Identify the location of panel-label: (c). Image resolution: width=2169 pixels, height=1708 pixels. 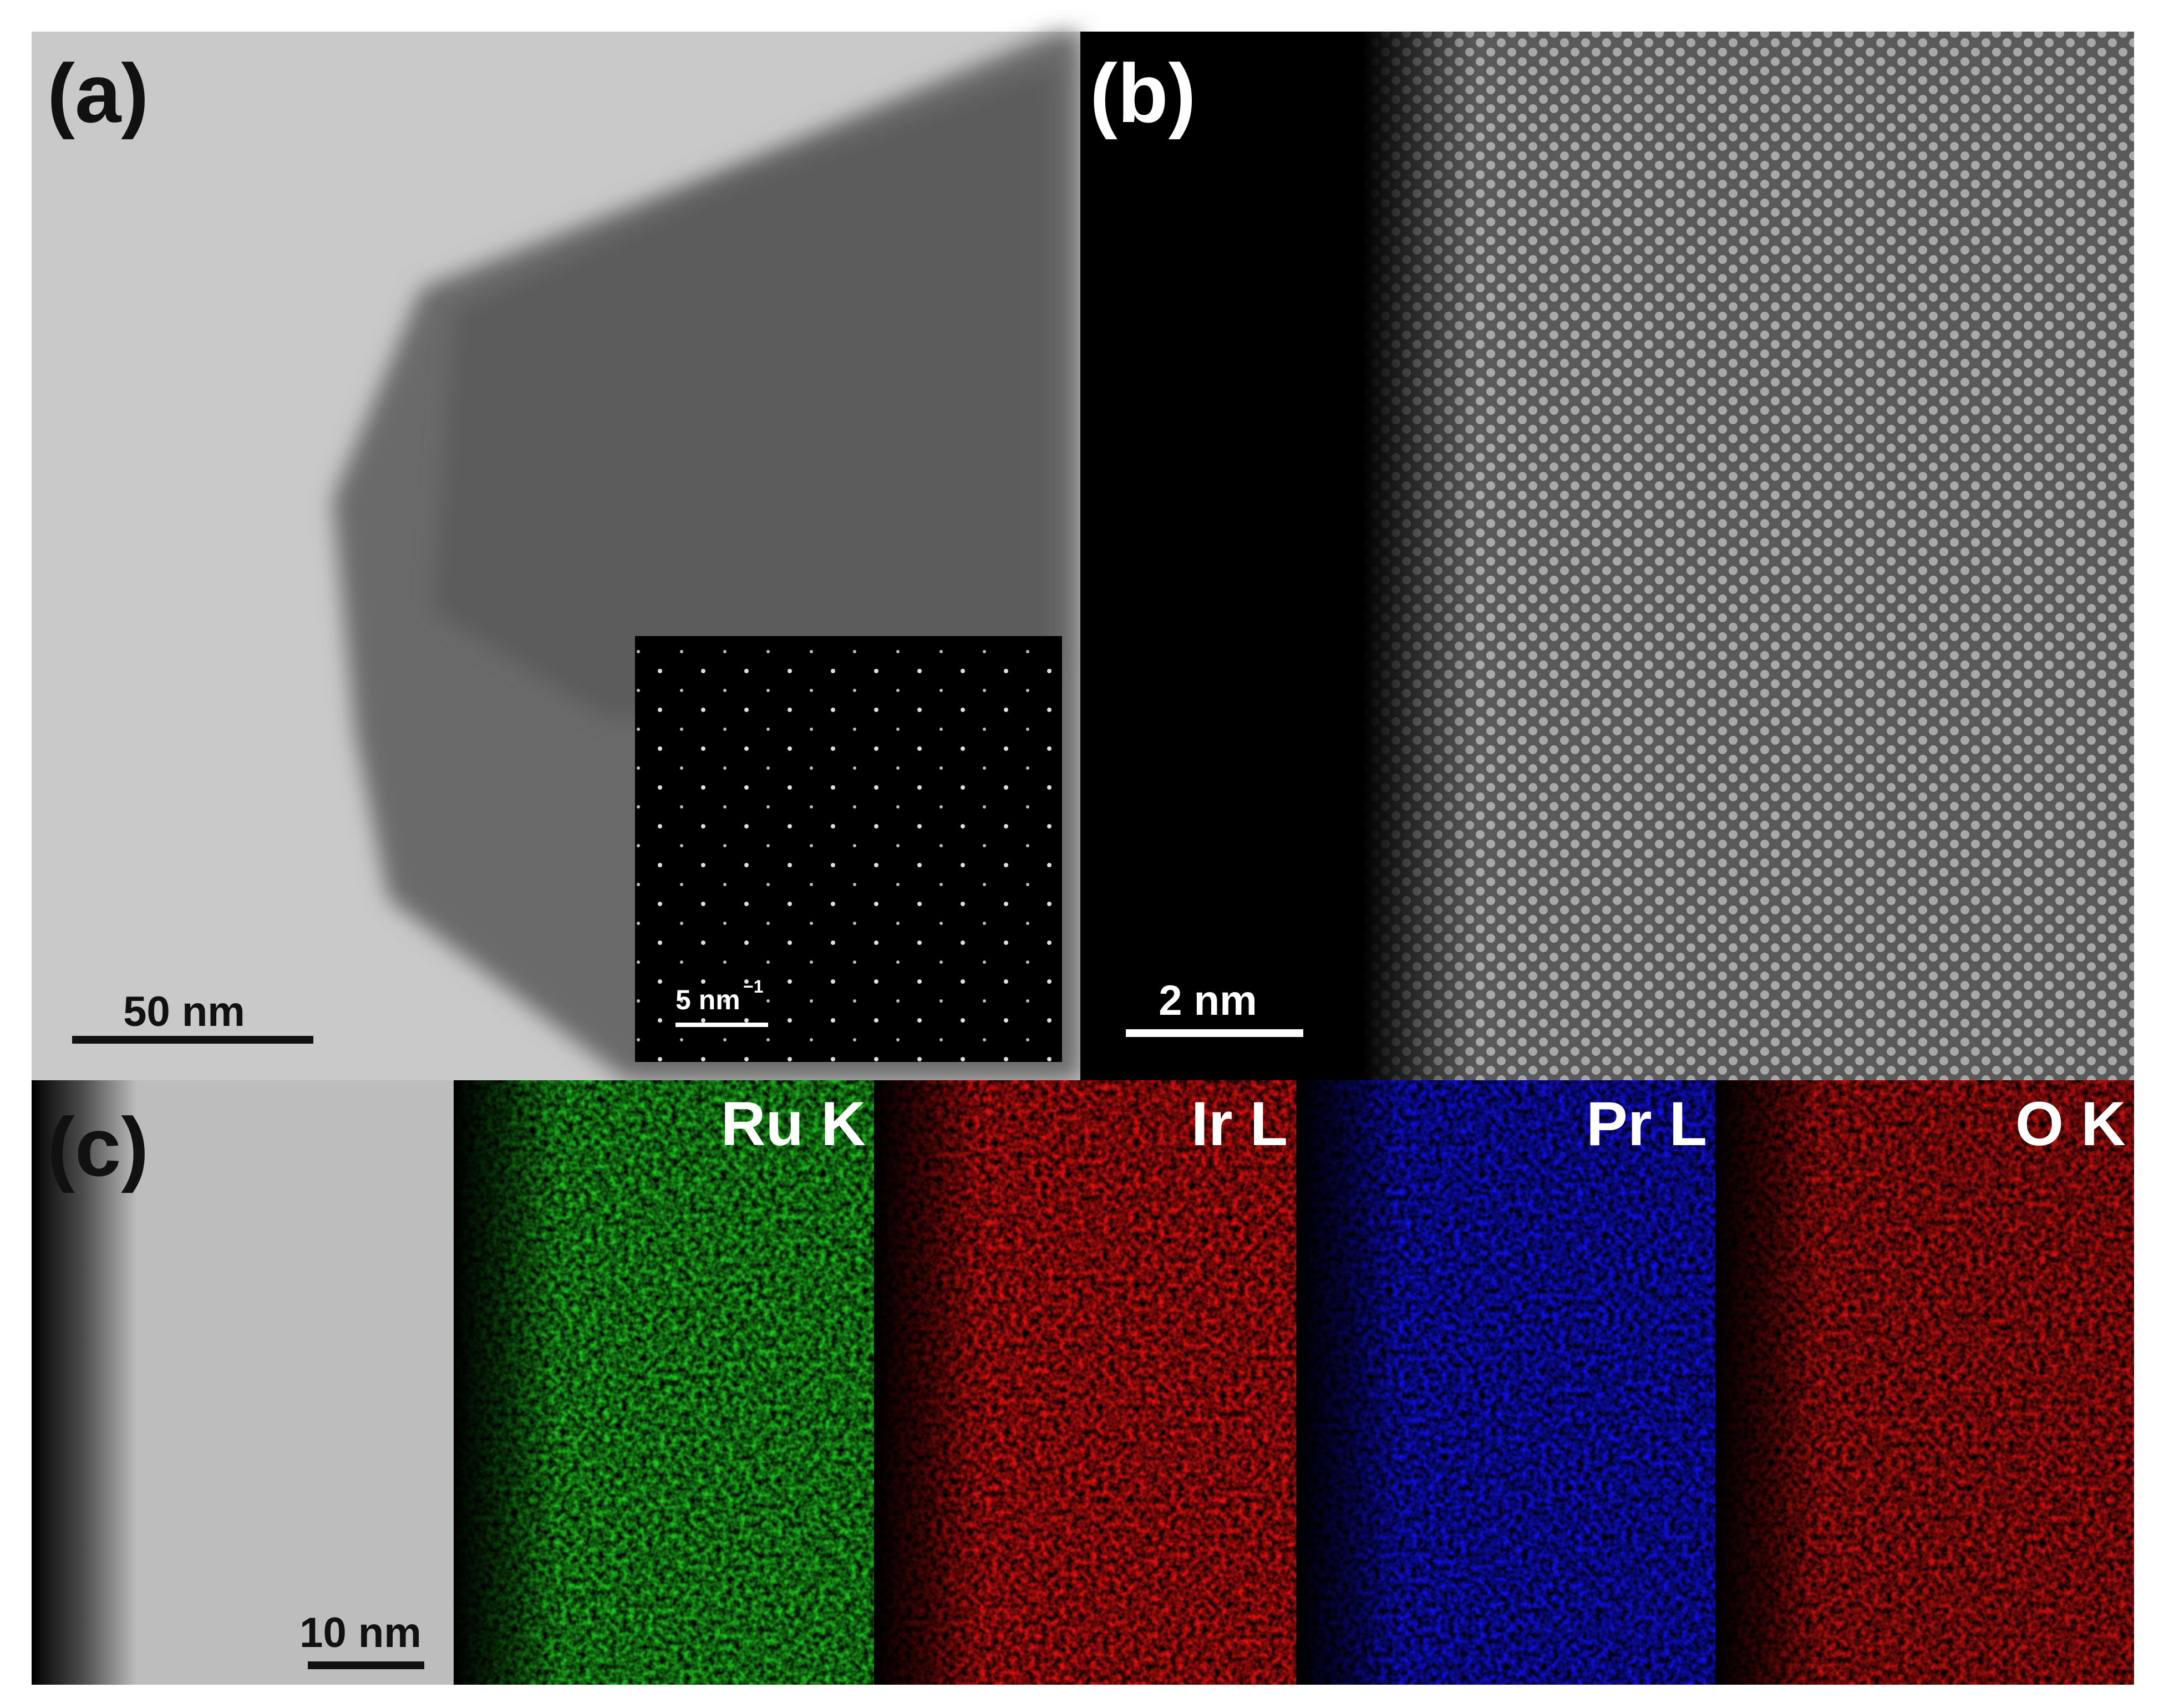
(98, 1146).